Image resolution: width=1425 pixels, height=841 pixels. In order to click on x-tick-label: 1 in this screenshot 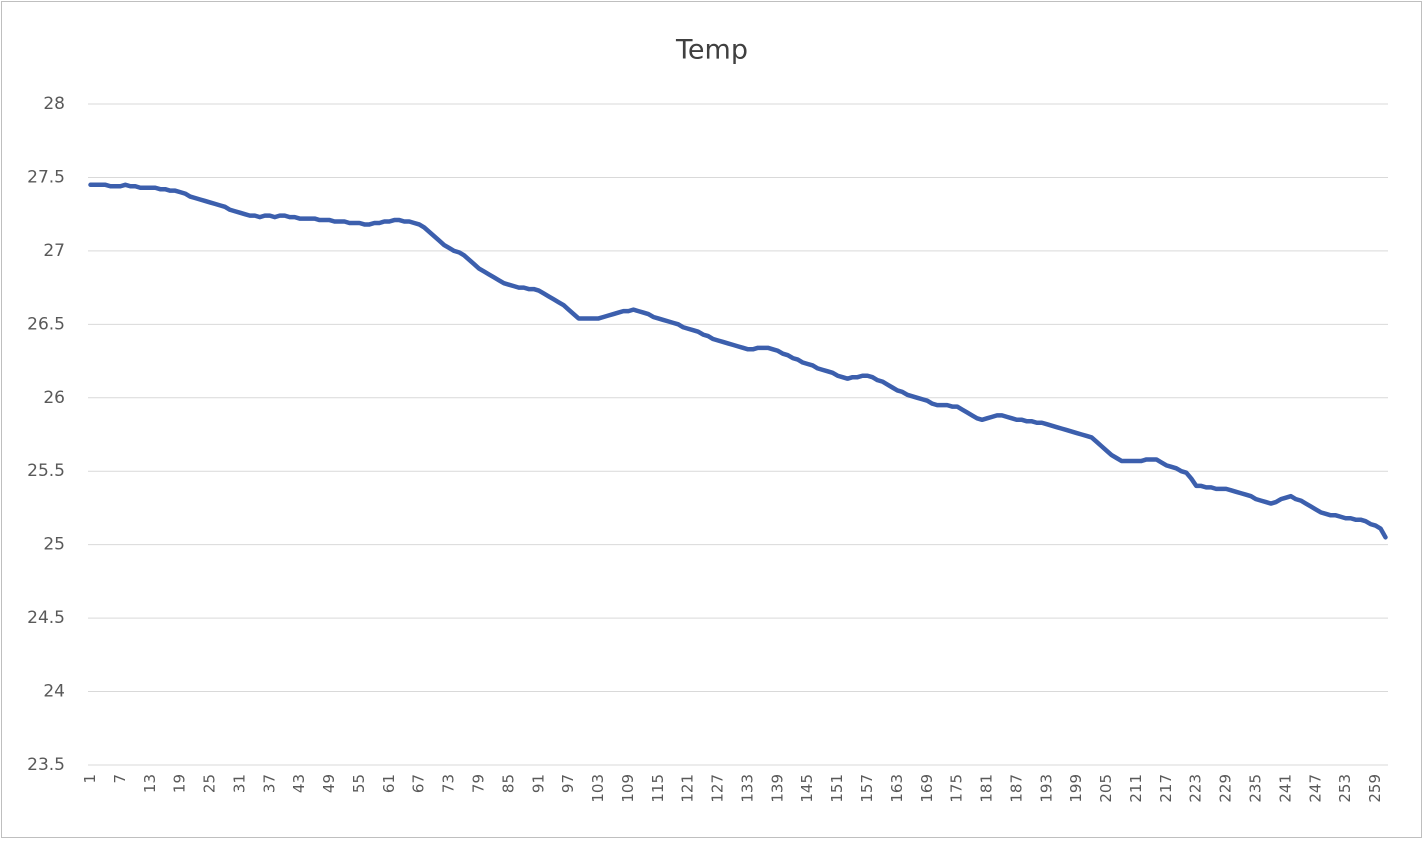, I will do `click(90, 779)`.